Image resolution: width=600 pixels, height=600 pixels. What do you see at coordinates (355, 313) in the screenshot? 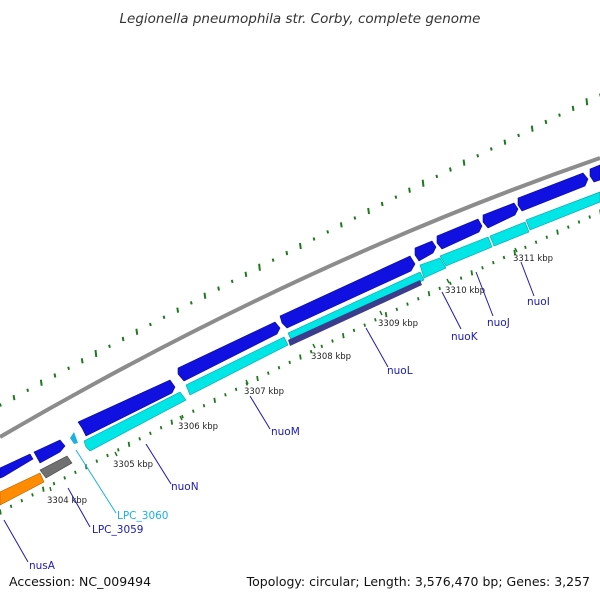
I see `dark-cds-feature` at bounding box center [355, 313].